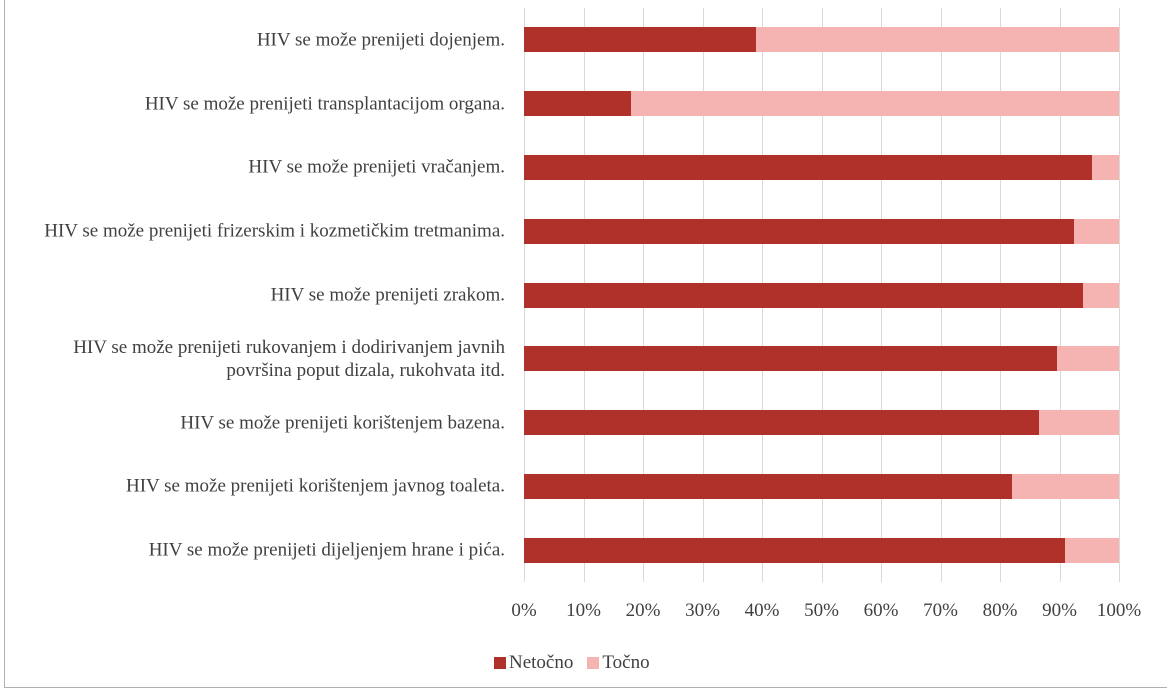 This screenshot has height=693, width=1167. I want to click on x-tick-label: 60%, so click(881, 610).